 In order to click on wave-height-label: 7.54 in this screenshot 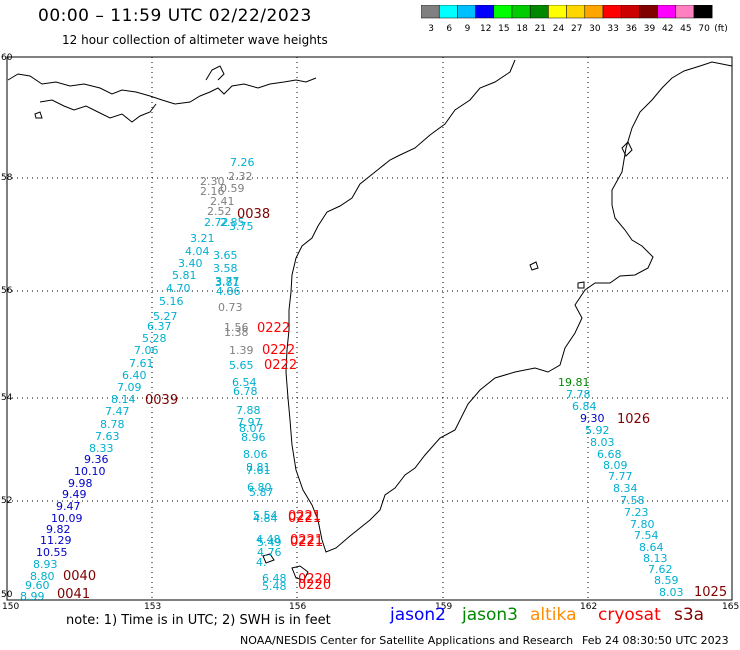, I will do `click(646, 535)`.